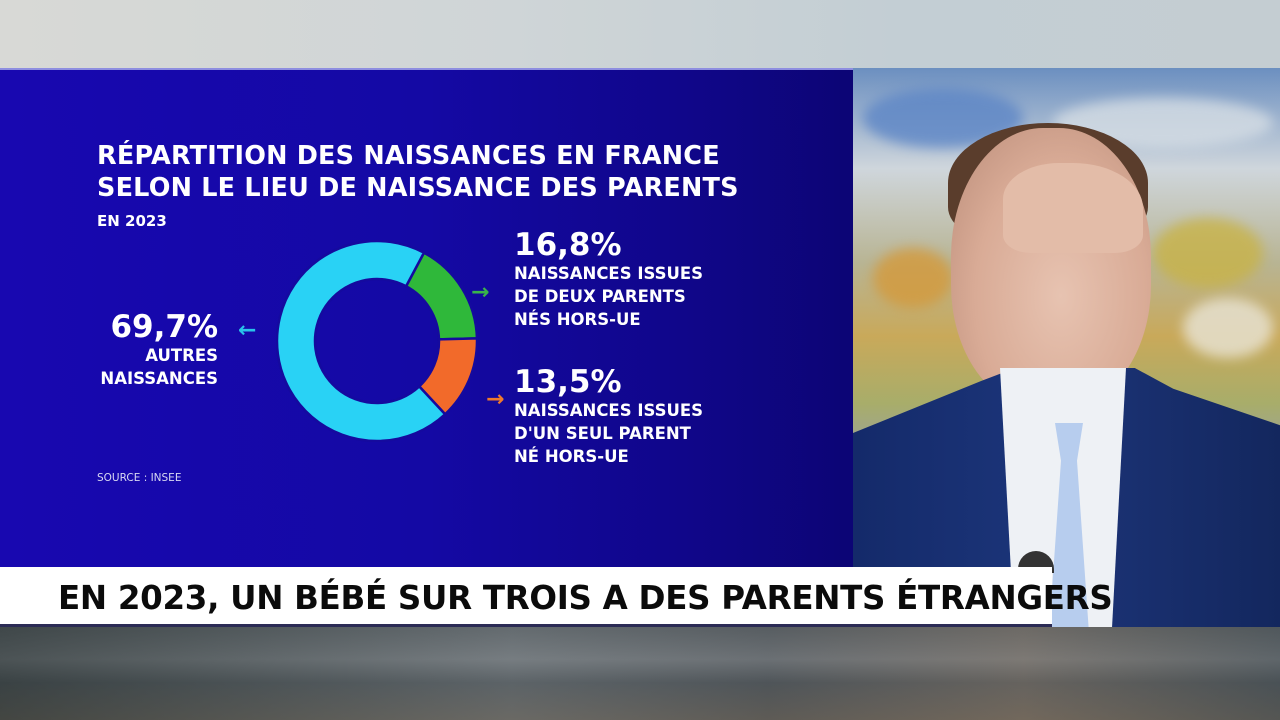 The image size is (1280, 720). Describe the element at coordinates (139, 478) in the screenshot. I see `source-note: SOURCE : INSEE` at that location.